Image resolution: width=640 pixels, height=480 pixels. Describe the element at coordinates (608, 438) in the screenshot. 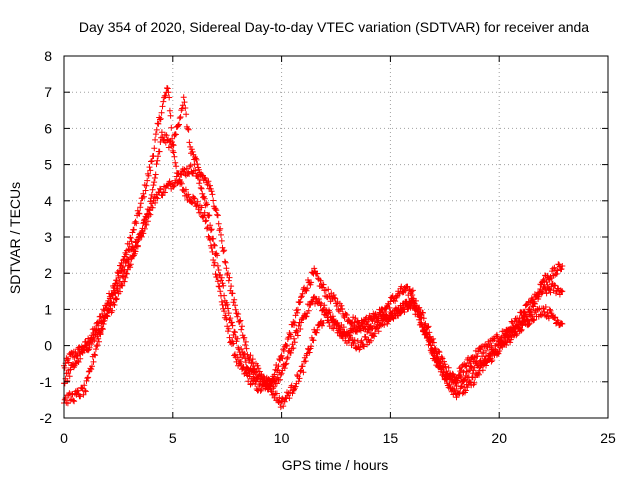

I see `x-tick-label: 25` at that location.